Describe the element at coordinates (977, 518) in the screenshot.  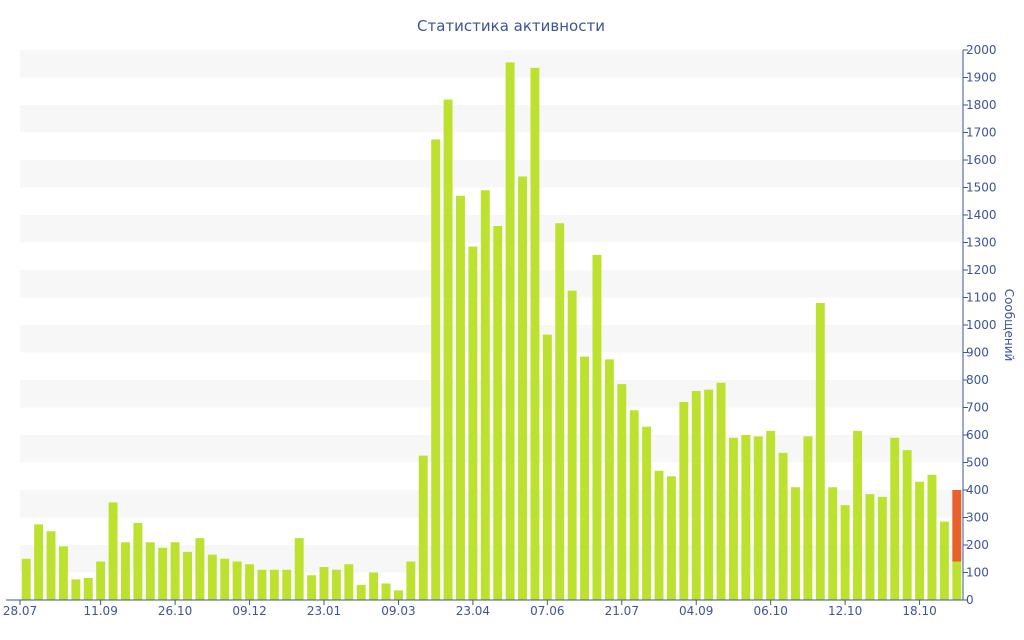
I see `y-tick-label: 300` at that location.